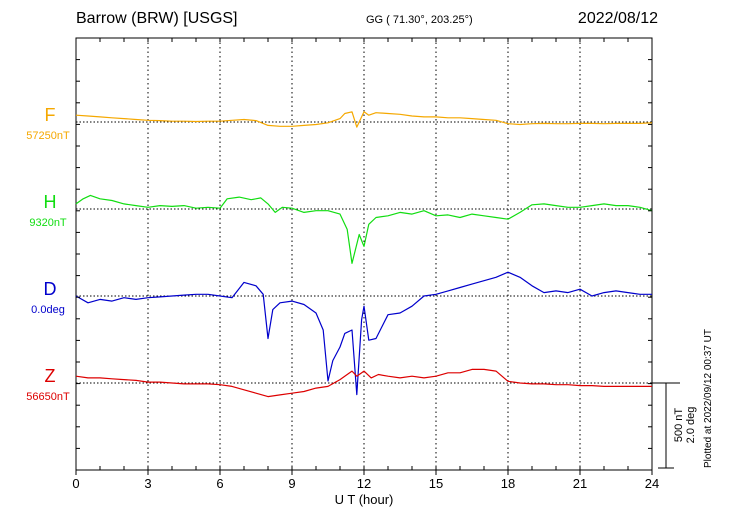 This screenshot has height=520, width=730. What do you see at coordinates (580, 483) in the screenshot?
I see `x-tick-label: 21` at bounding box center [580, 483].